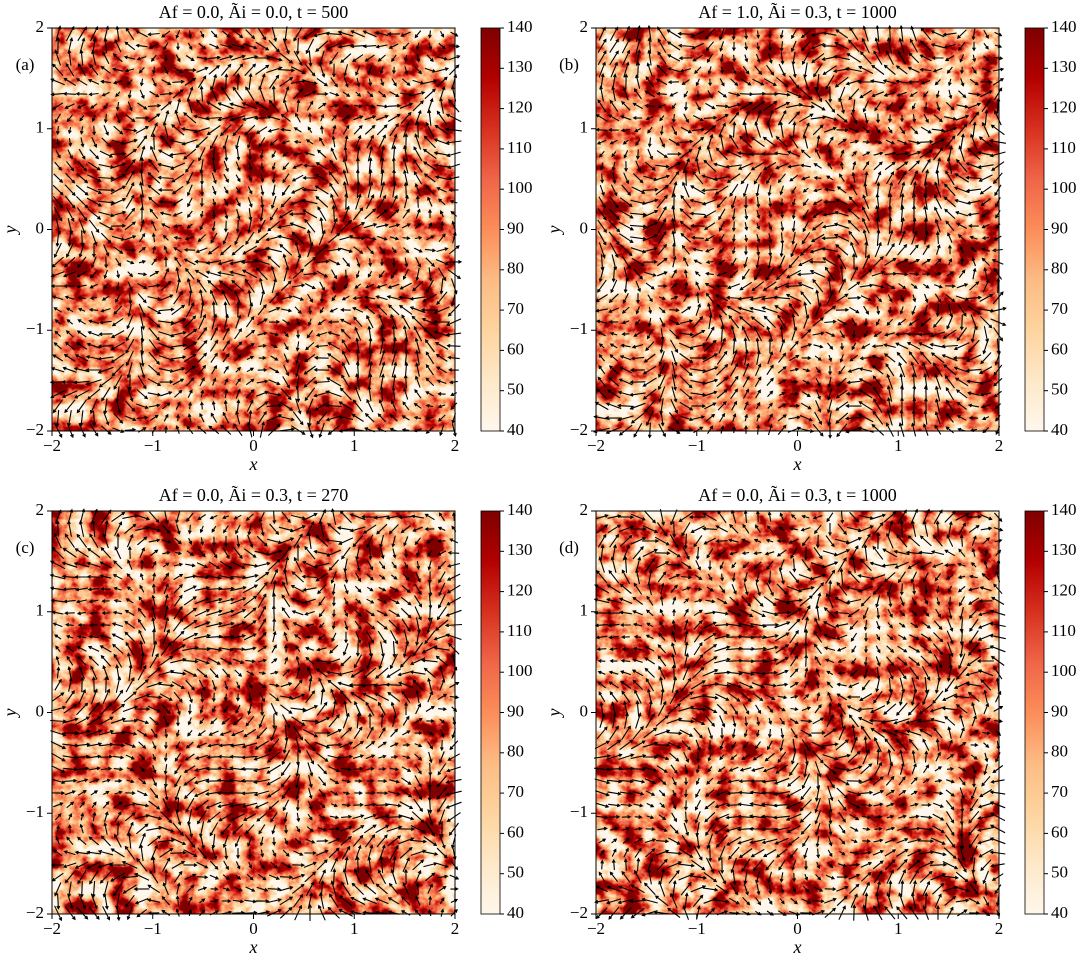 This screenshot has width=1080, height=960. Describe the element at coordinates (253, 11) in the screenshot. I see `chart-title: Af = 0.0, Ãi = 0.0, t = 500` at that location.